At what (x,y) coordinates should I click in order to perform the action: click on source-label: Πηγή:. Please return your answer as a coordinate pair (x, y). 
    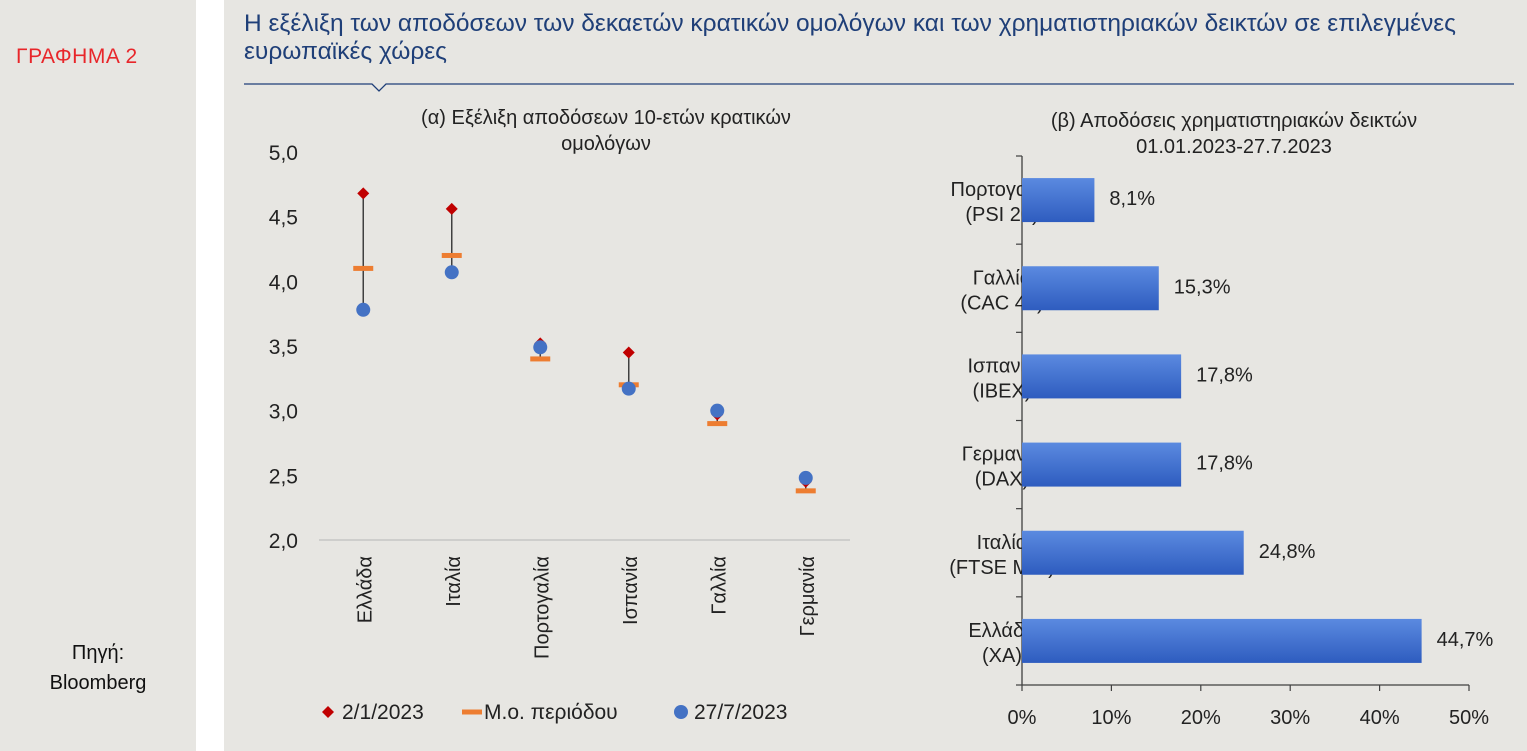
    Looking at the image, I should click on (98, 653).